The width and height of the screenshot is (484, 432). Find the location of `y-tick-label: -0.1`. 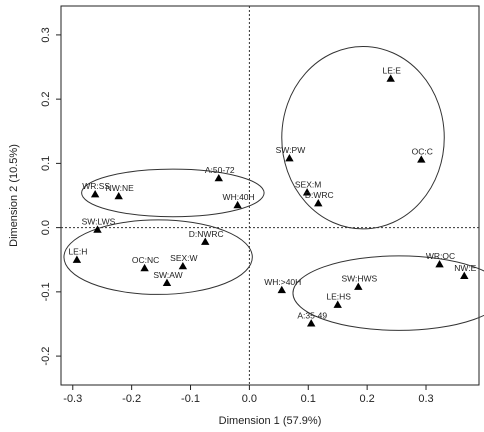

y-tick-label: -0.1 is located at coordinates (46, 291).